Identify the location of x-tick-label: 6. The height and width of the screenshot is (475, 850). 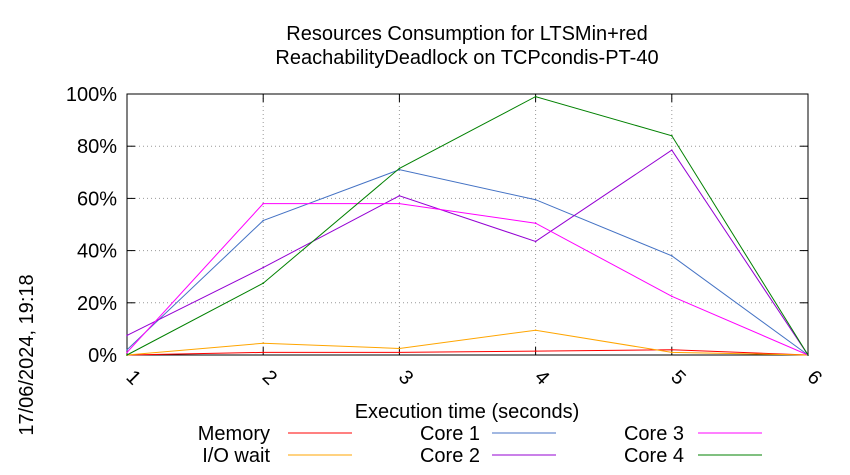
(814, 377).